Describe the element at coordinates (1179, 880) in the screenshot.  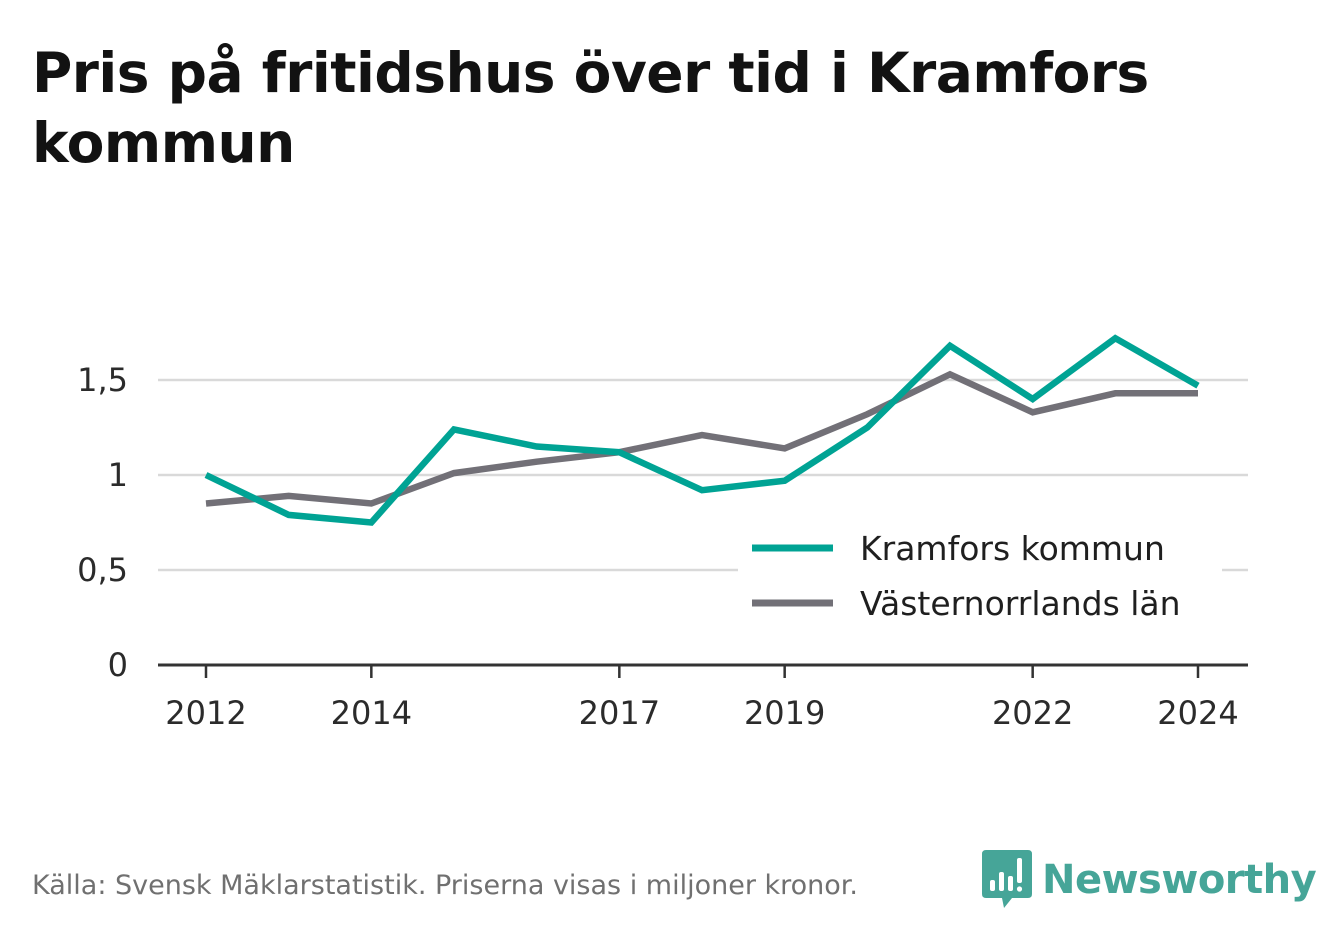
I see `brand-name: Newsworthy` at that location.